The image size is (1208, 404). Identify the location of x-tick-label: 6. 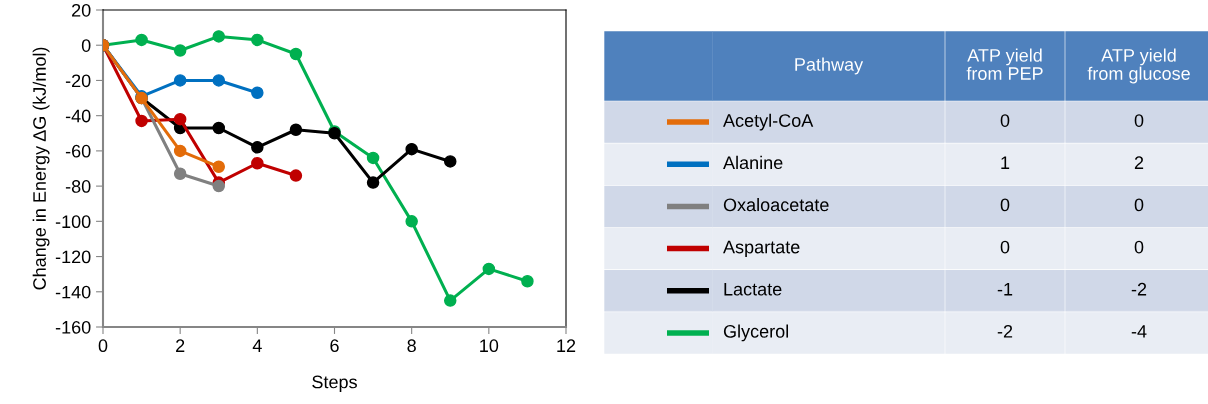
(334, 346).